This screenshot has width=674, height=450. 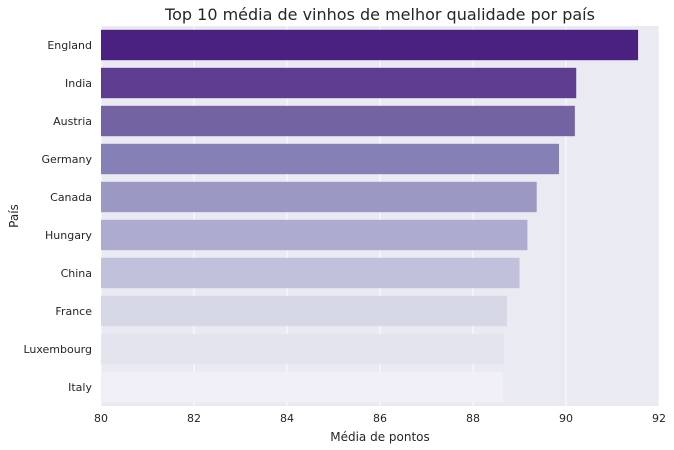 What do you see at coordinates (338, 121) in the screenshot?
I see `bar-austria` at bounding box center [338, 121].